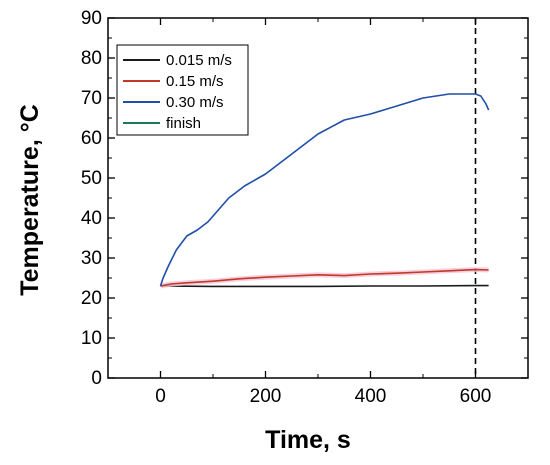  Describe the element at coordinates (91, 258) in the screenshot. I see `y-tick-label: 30` at that location.